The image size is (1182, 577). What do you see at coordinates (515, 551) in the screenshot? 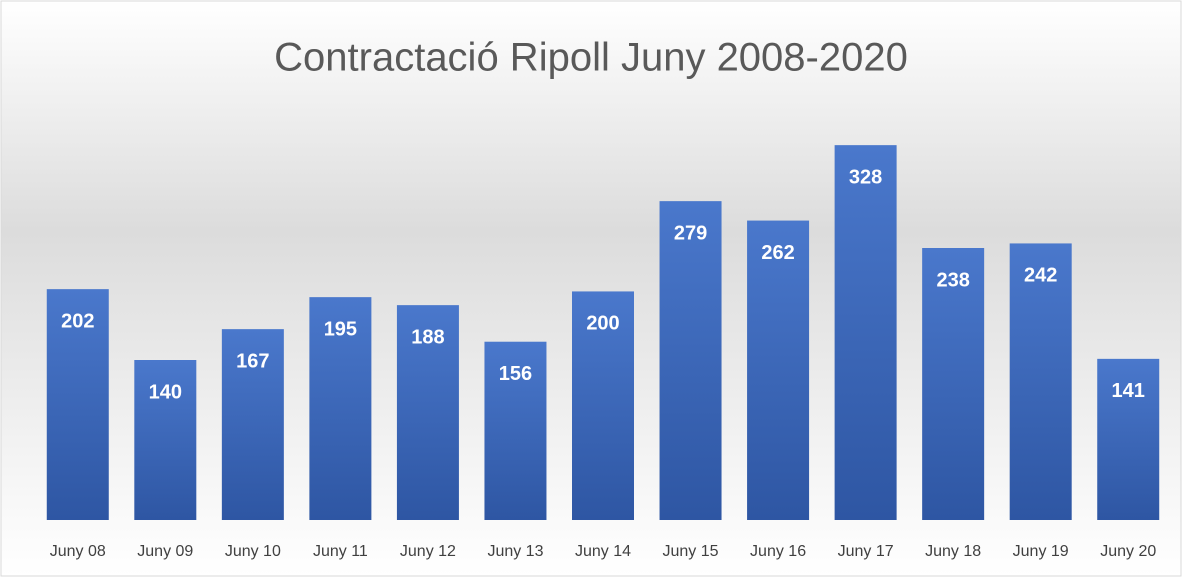
I see `x-tick-label: Juny 13` at bounding box center [515, 551].